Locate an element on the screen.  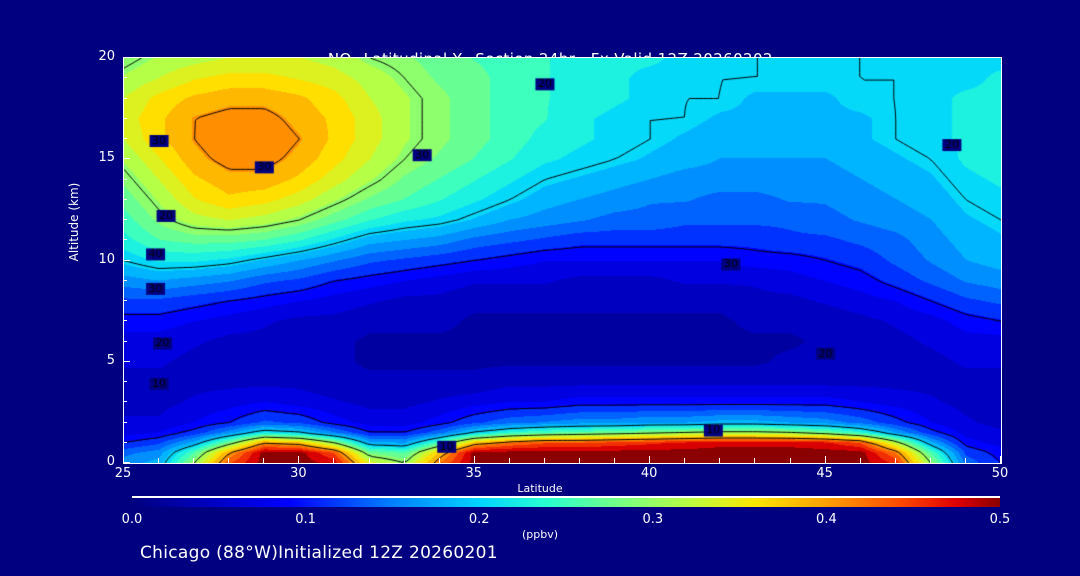
colorbar-gradient is located at coordinates (566, 501).